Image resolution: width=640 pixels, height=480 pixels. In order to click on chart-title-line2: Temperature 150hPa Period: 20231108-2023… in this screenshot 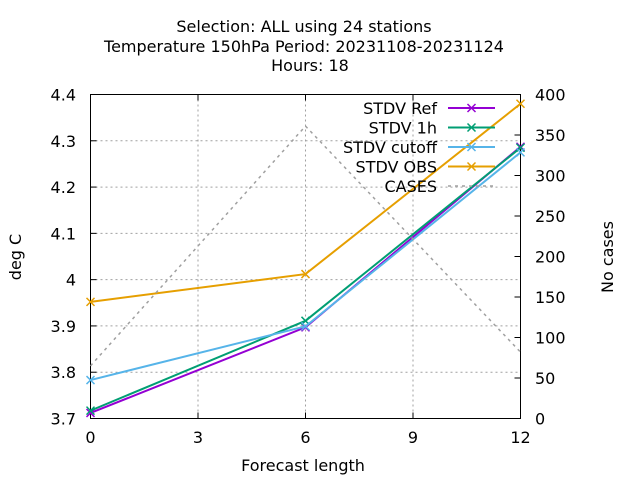, I will do `click(303, 46)`.